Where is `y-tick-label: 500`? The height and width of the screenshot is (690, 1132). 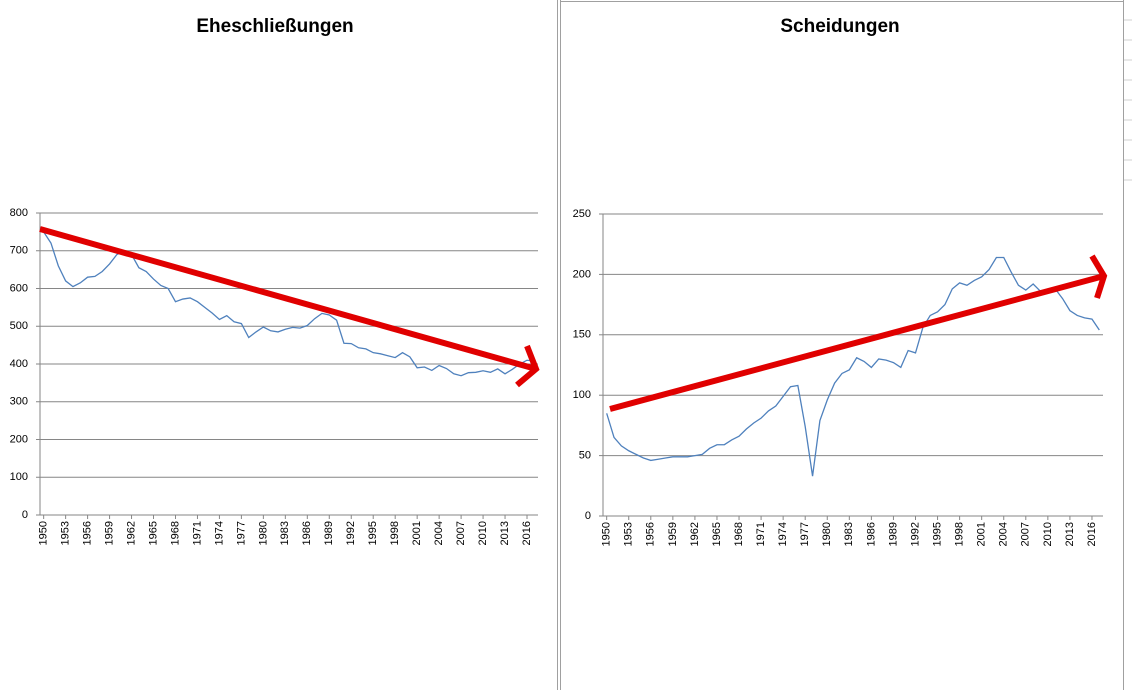
y-tick-label: 500 is located at coordinates (19, 326).